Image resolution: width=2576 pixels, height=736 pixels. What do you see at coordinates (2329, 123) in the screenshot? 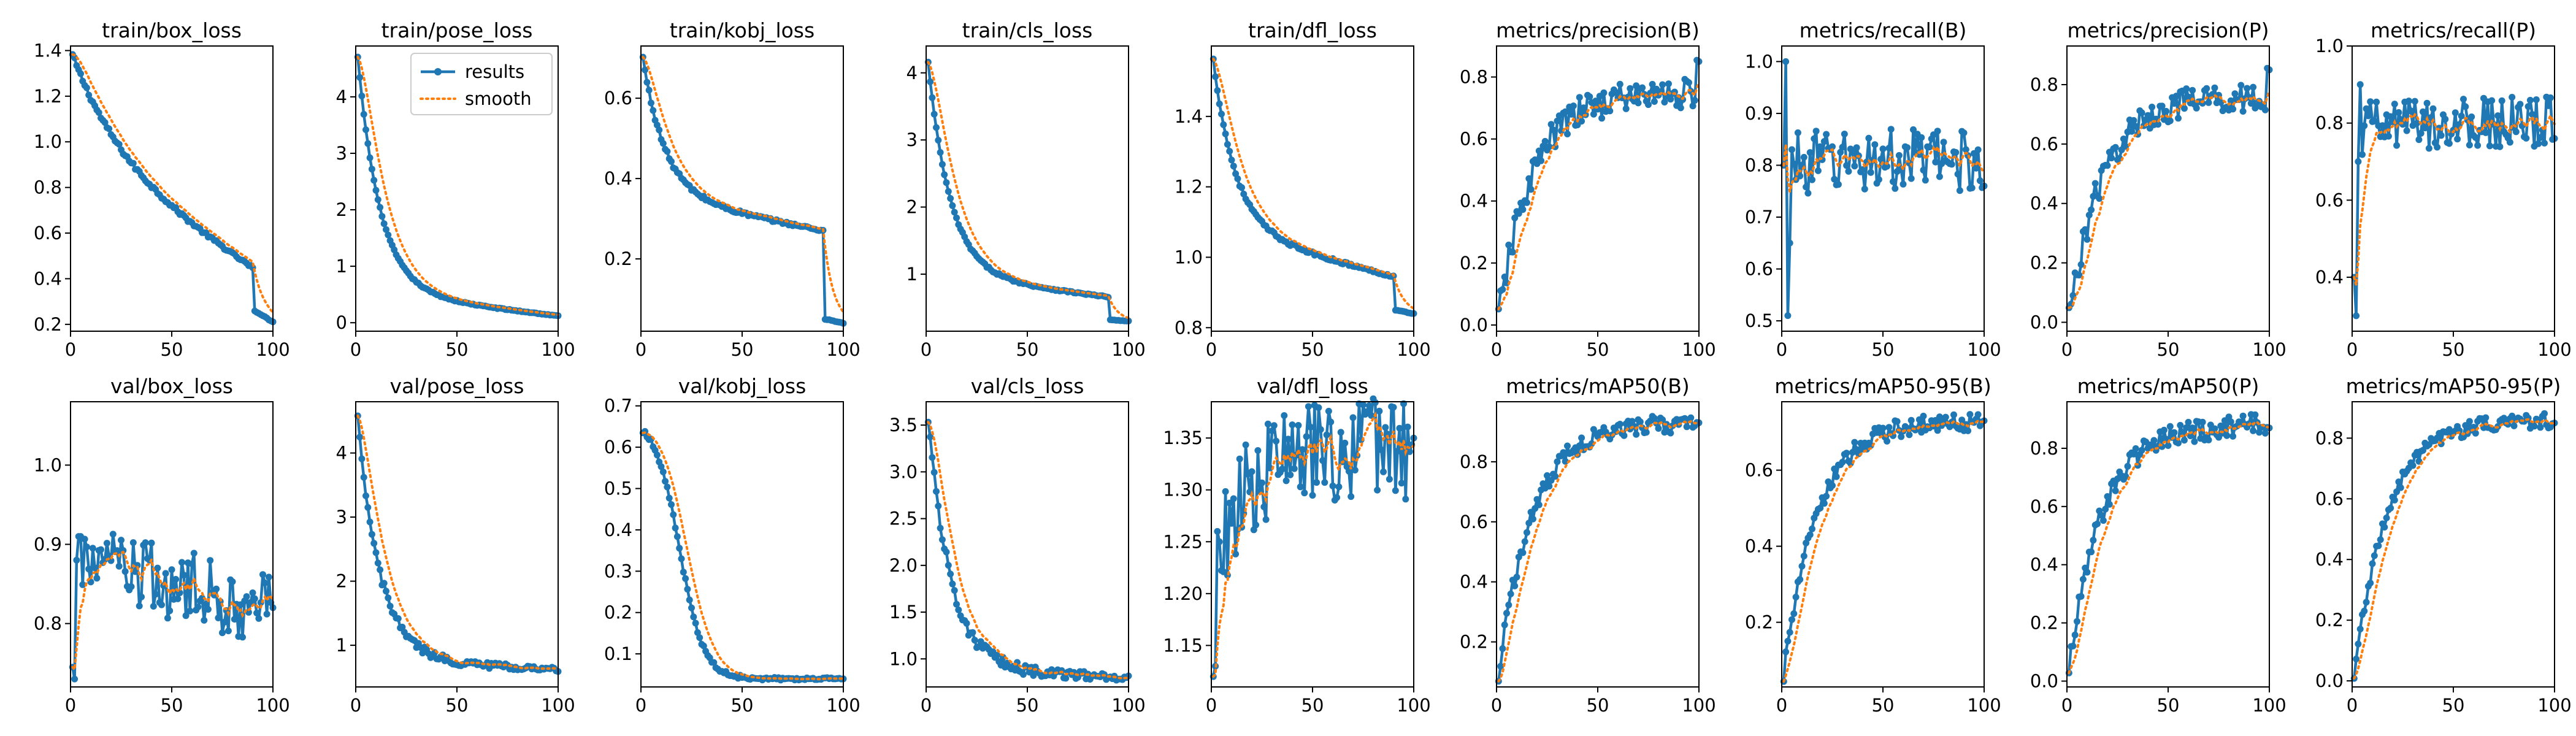
I see `y-tick-label: 0.8` at bounding box center [2329, 123].